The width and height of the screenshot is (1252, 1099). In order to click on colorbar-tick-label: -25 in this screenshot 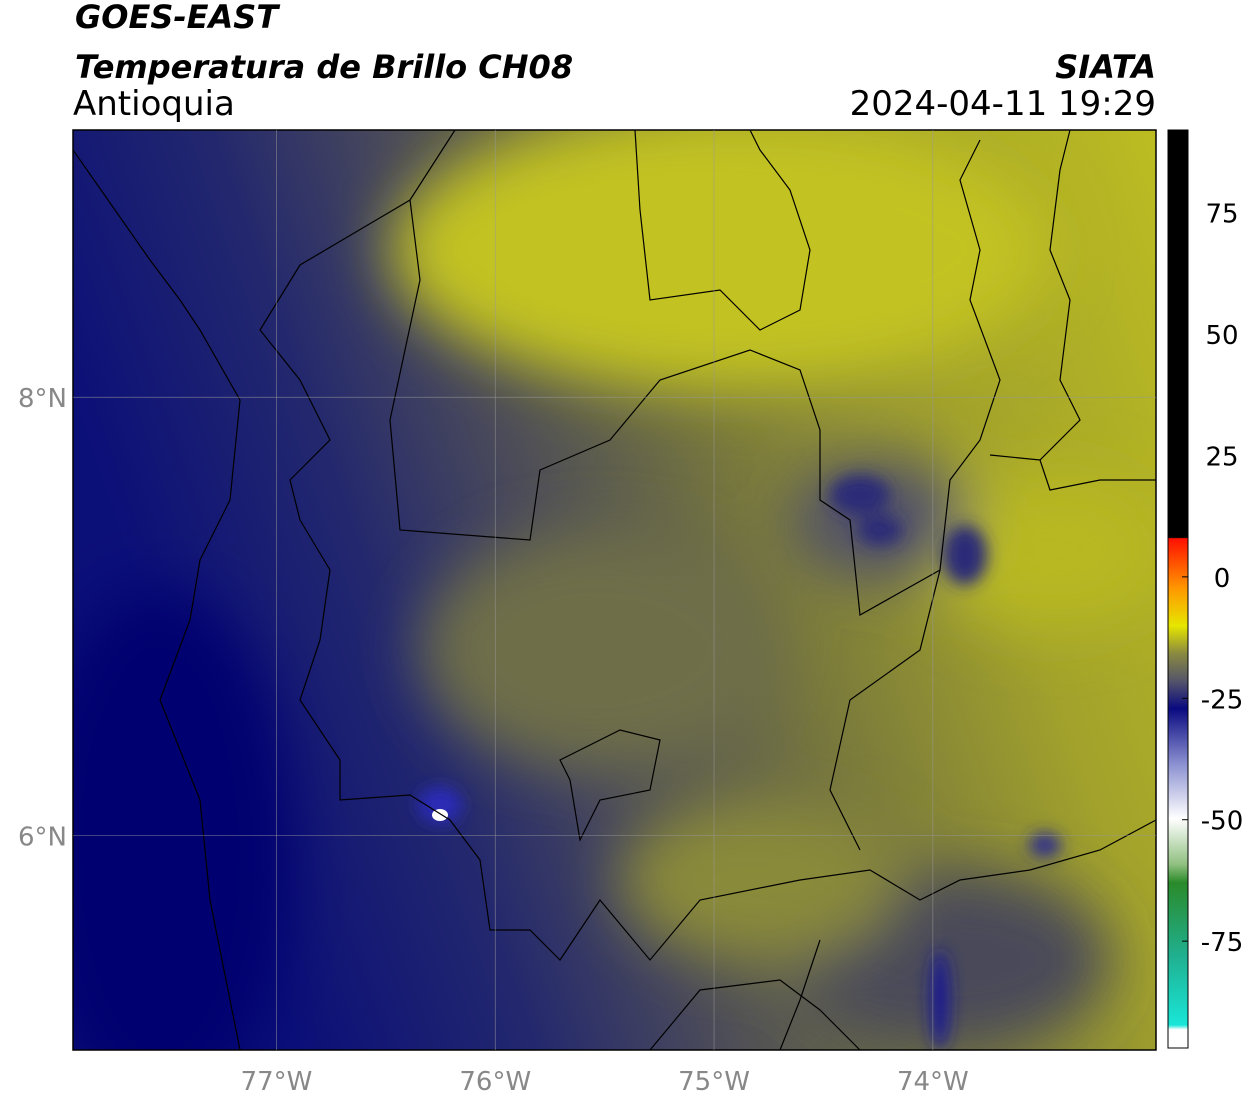, I will do `click(1222, 700)`.